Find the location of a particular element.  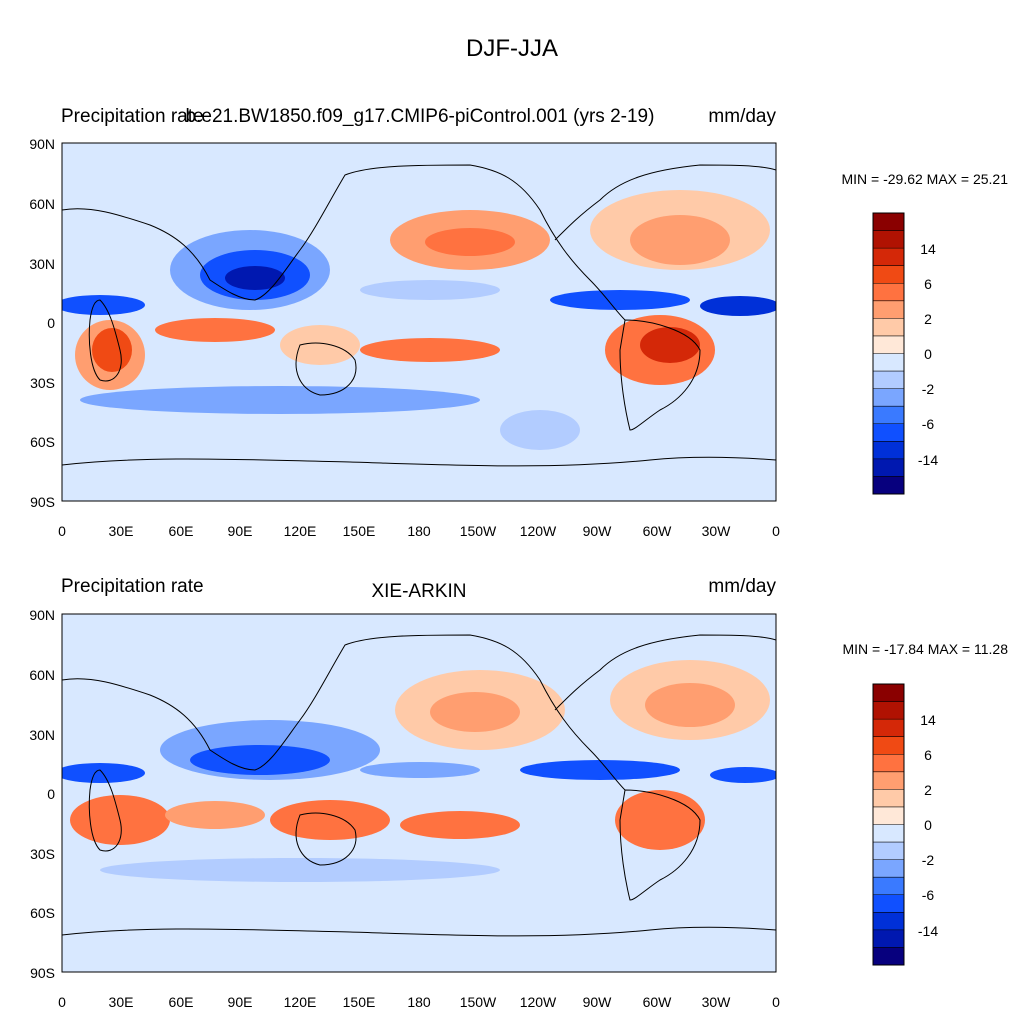

colorbar-label: 14 is located at coordinates (928, 720).